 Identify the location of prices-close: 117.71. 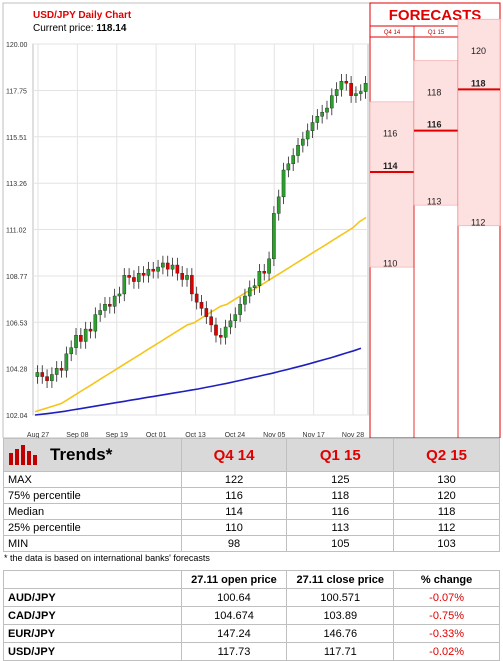
(340, 651).